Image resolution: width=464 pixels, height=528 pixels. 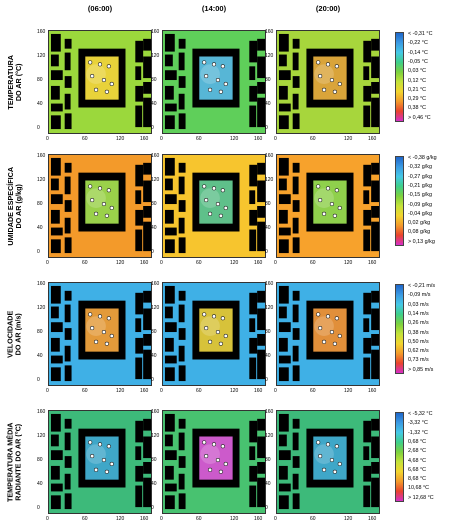 I want to click on legend-label: -0,15 g/kg, so click(x=420, y=195).